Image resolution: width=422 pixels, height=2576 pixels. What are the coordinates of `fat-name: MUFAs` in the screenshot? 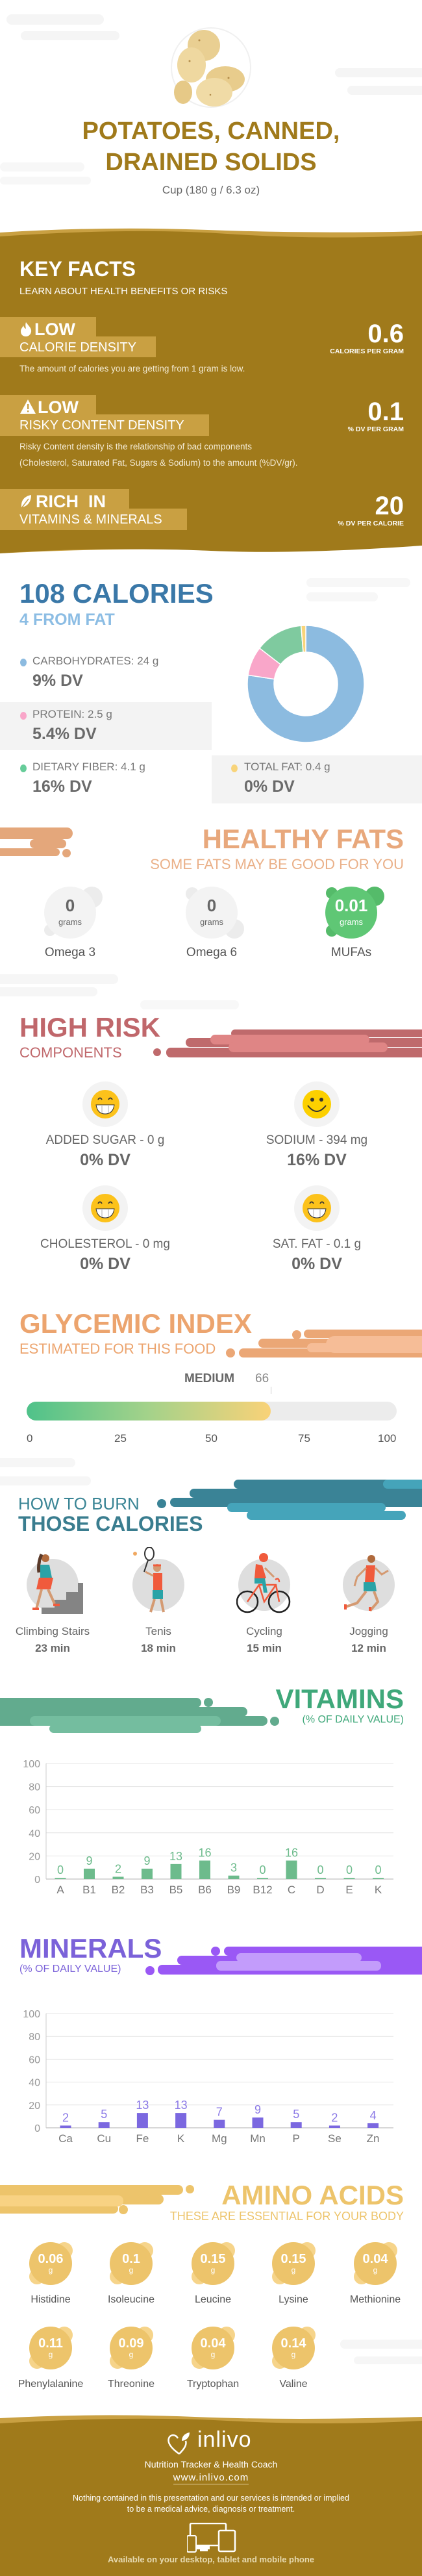 It's located at (351, 952).